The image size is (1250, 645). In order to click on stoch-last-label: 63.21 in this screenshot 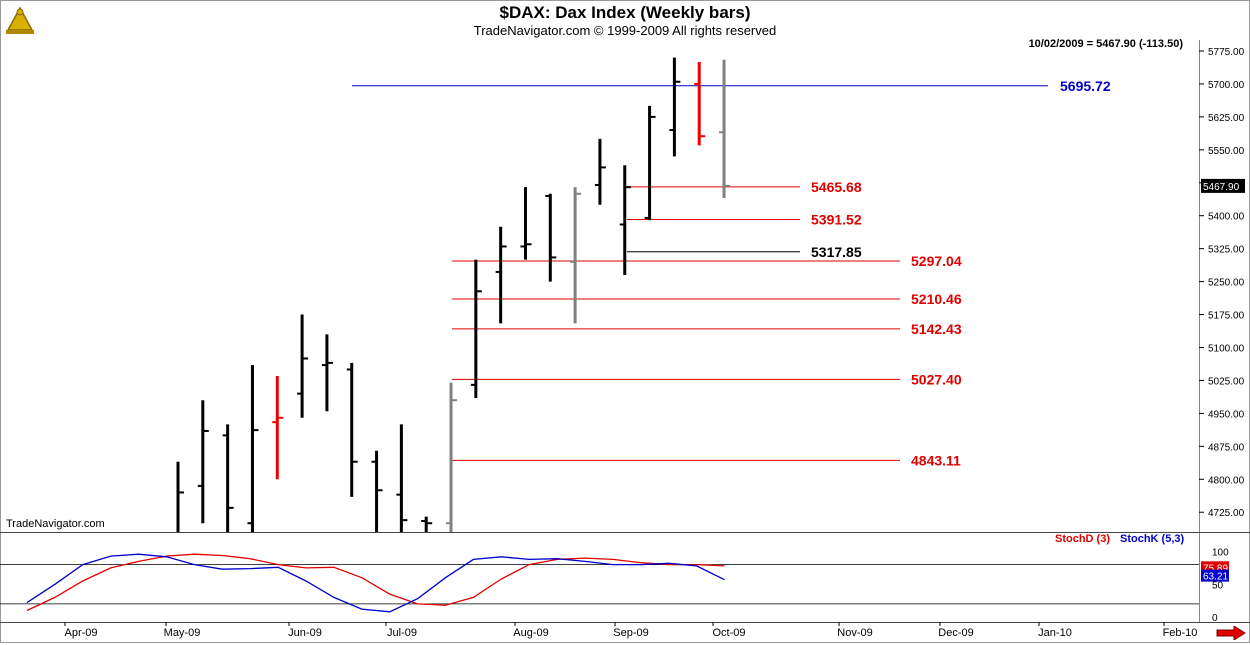, I will do `click(1215, 577)`.